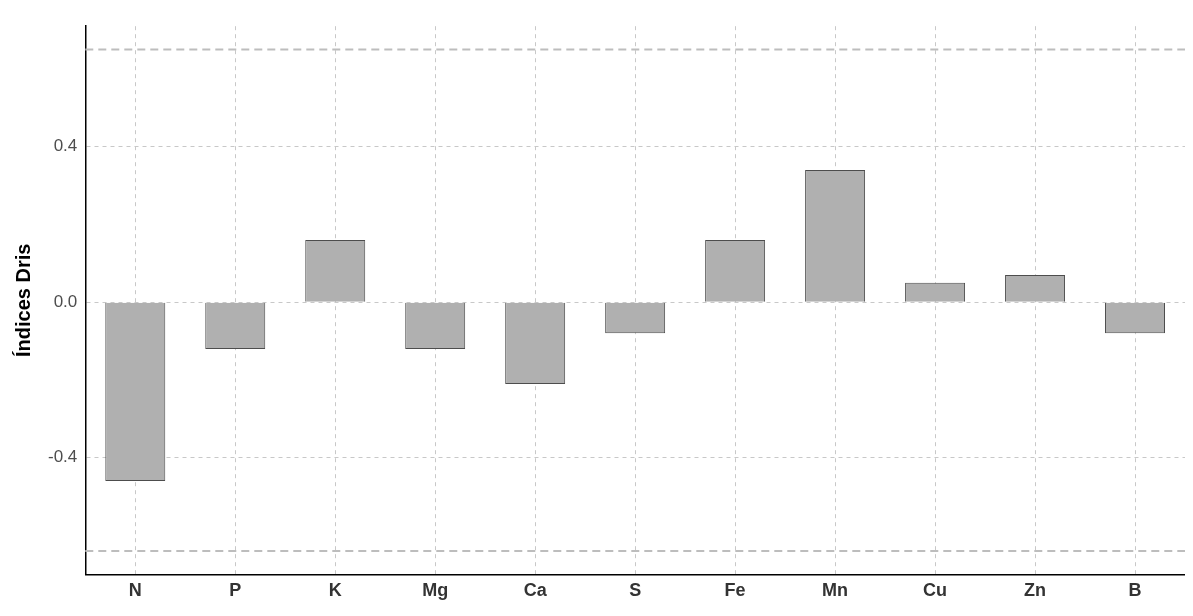  What do you see at coordinates (735, 590) in the screenshot?
I see `x-tick-label: Fe` at bounding box center [735, 590].